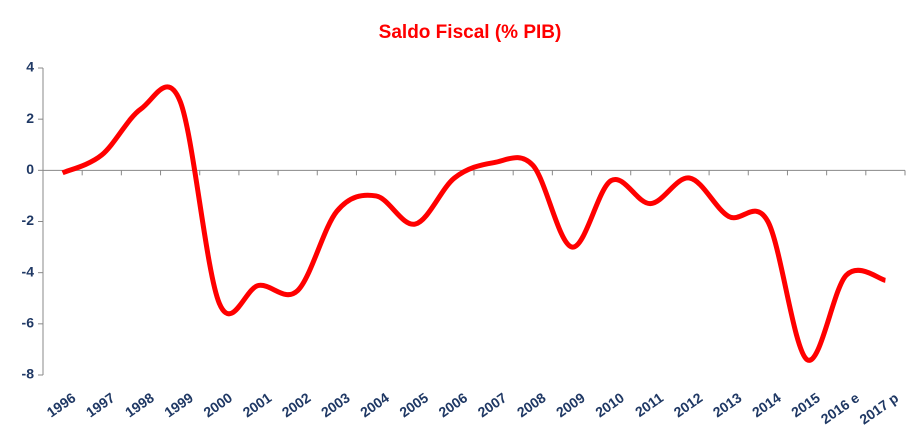 This screenshot has width=906, height=447. What do you see at coordinates (374, 404) in the screenshot?
I see `x-tick-label: 2004` at bounding box center [374, 404].